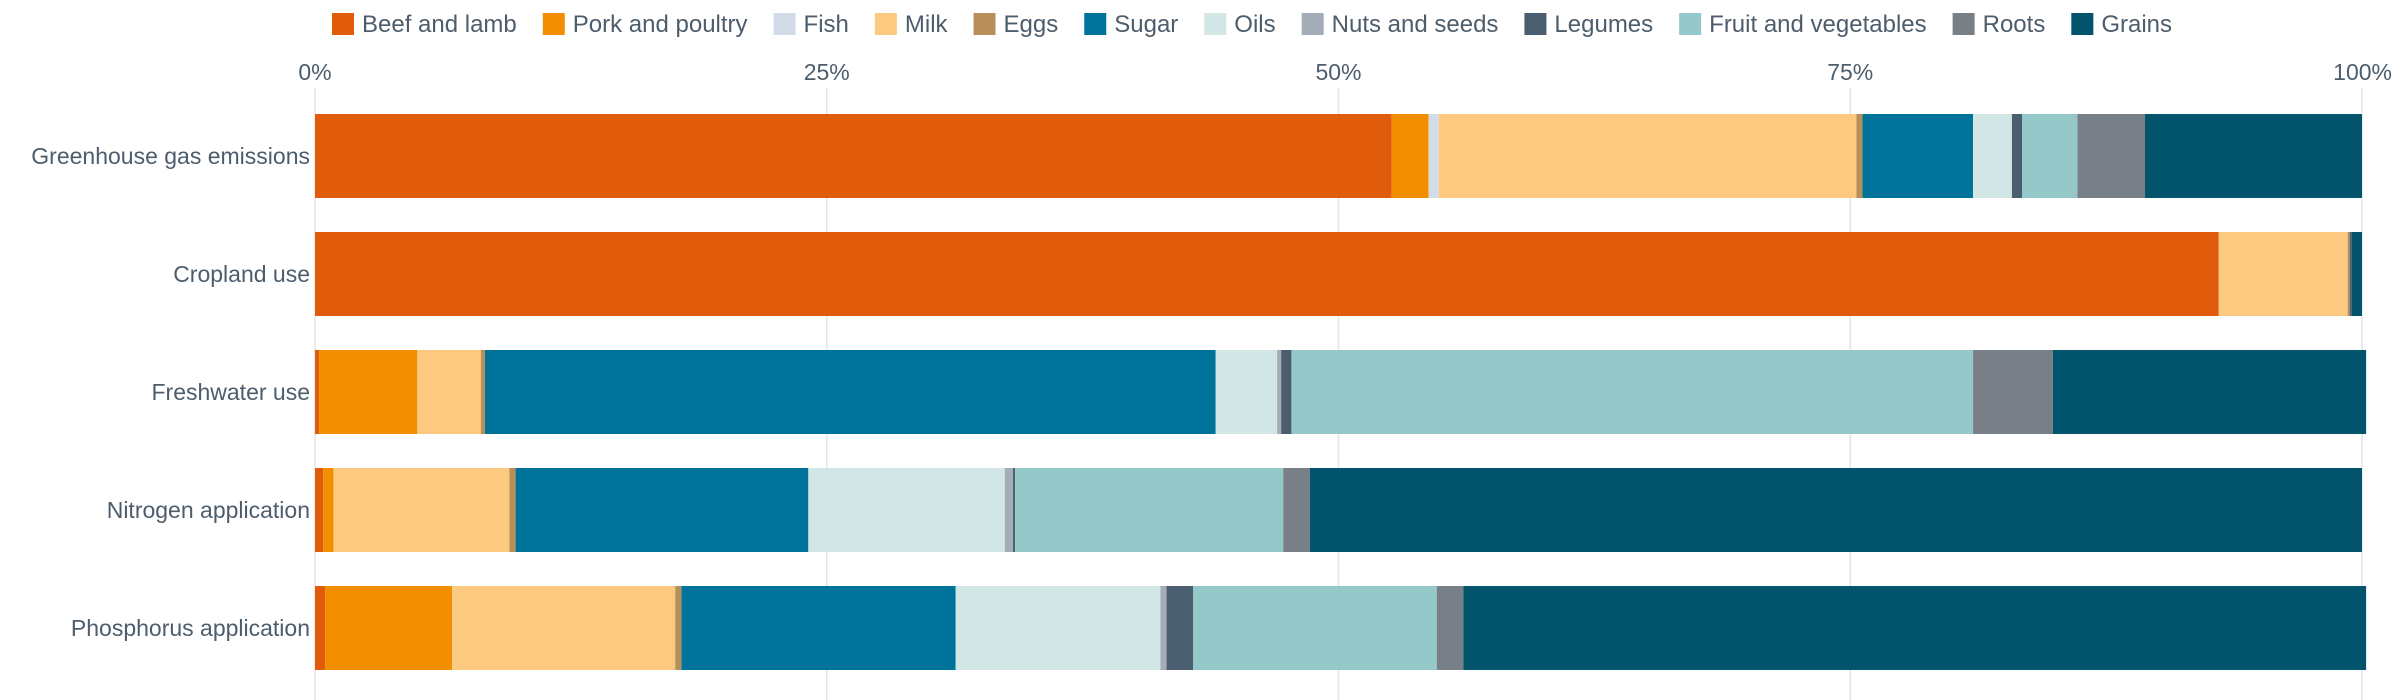 Image resolution: width=2400 pixels, height=700 pixels. What do you see at coordinates (1095, 24) in the screenshot?
I see `legend-swatch-sugar` at bounding box center [1095, 24].